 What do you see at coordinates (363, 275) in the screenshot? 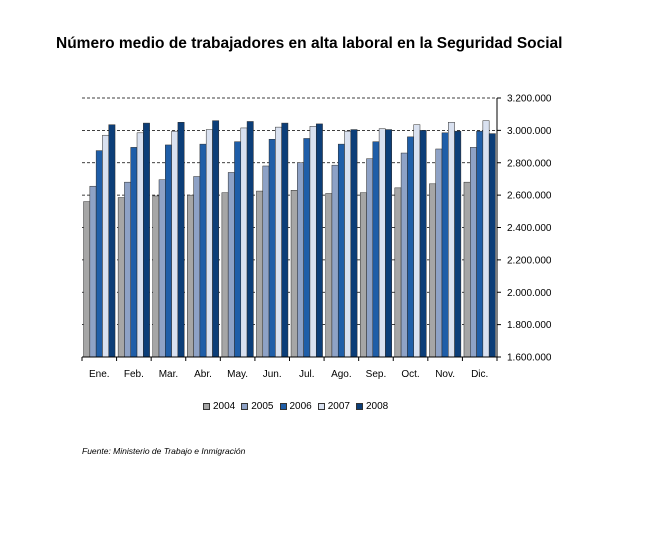
I see `bar-2004-sep` at bounding box center [363, 275].